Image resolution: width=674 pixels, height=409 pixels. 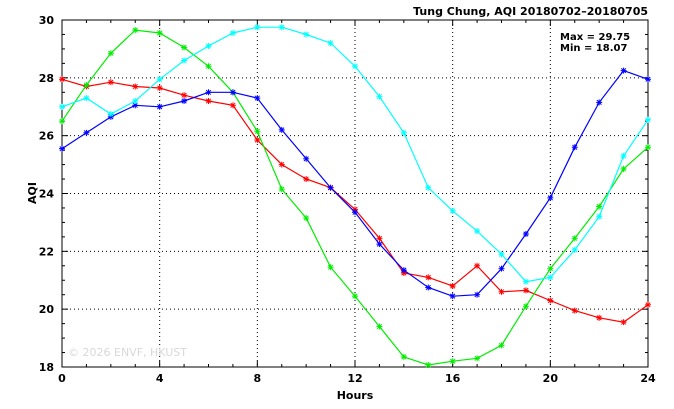 I want to click on y-tick-label: 20, so click(x=47, y=309).